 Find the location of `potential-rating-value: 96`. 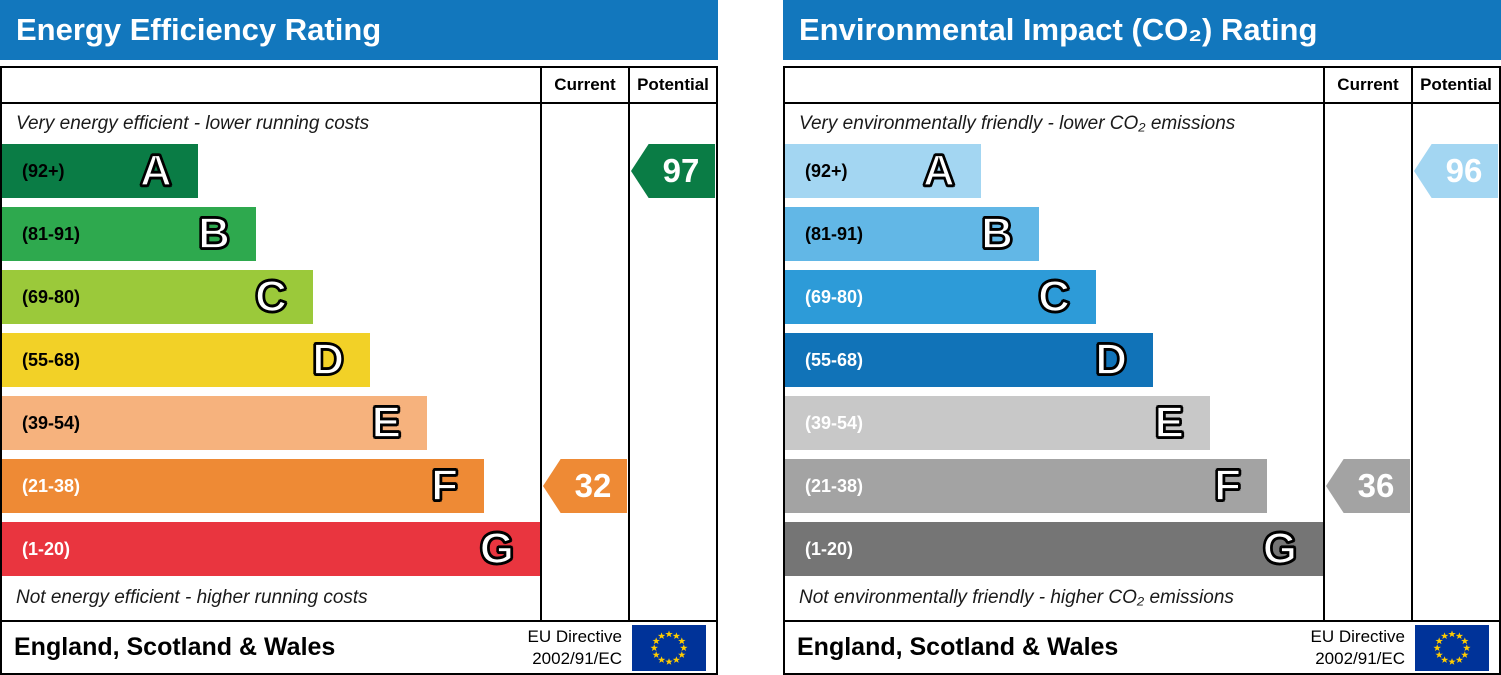

potential-rating-value: 96 is located at coordinates (1464, 170).